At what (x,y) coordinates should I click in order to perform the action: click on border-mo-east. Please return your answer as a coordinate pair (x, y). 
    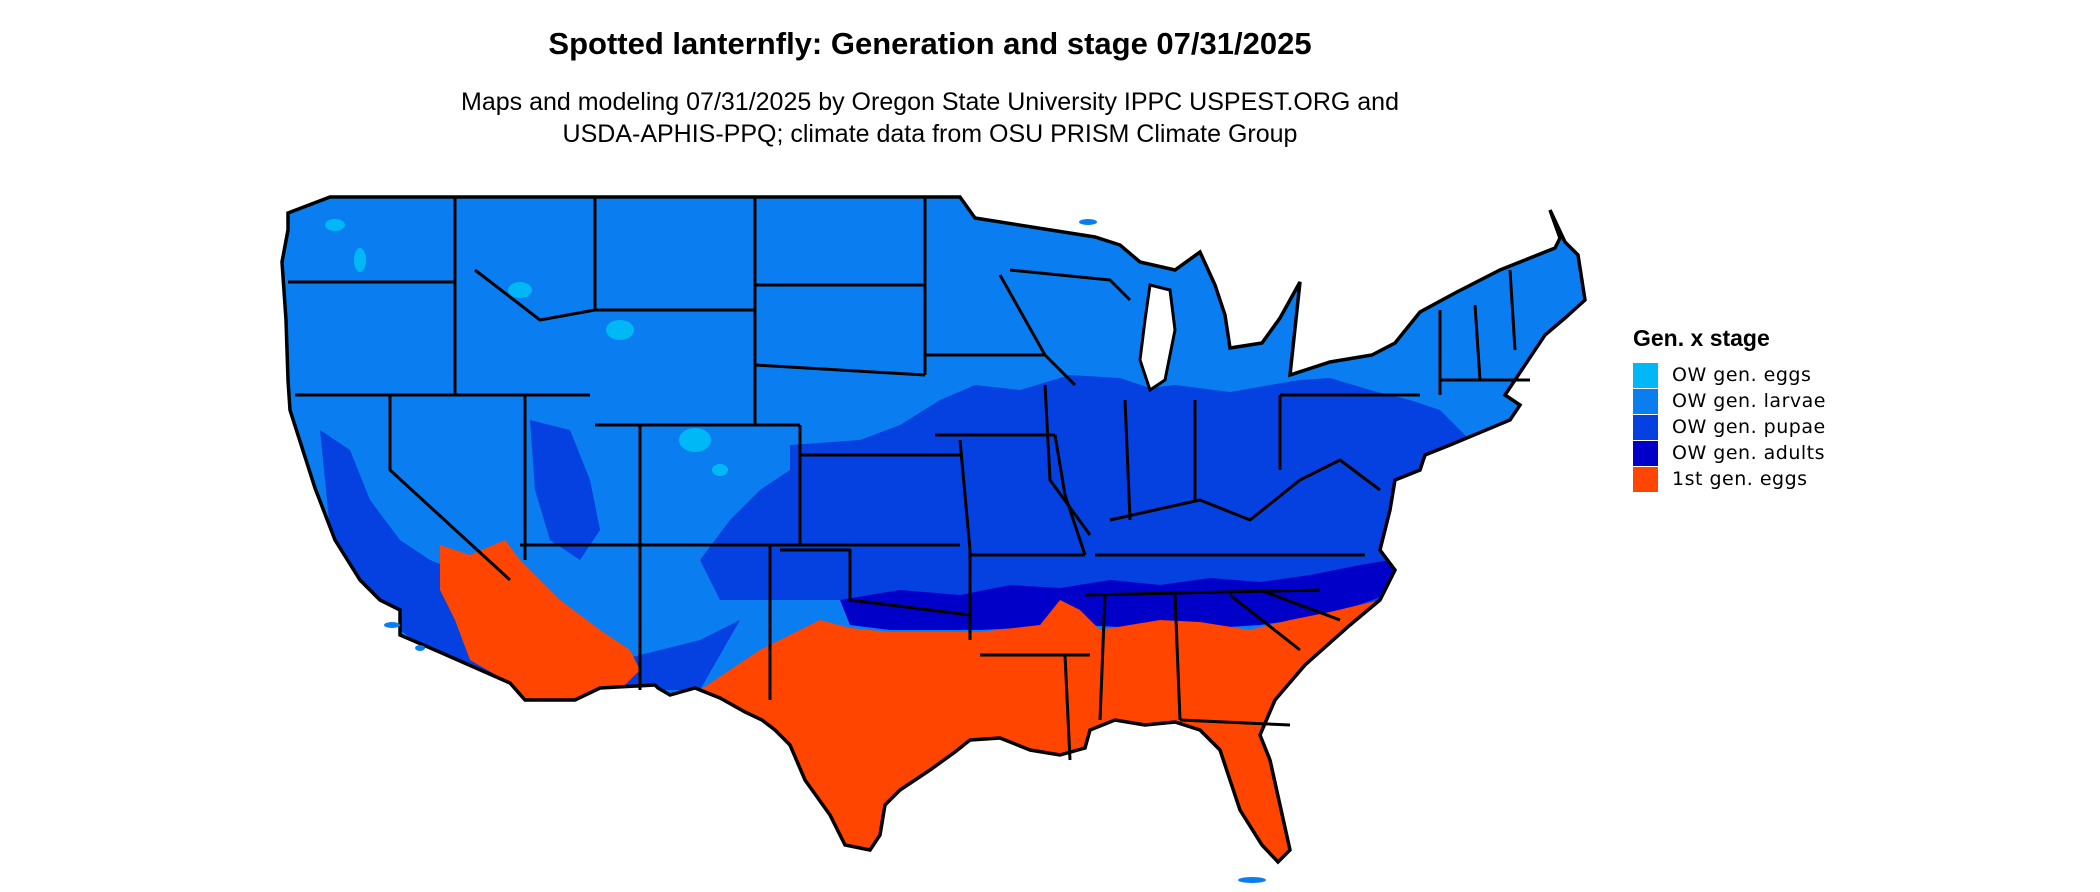
    Looking at the image, I should click on (1070, 495).